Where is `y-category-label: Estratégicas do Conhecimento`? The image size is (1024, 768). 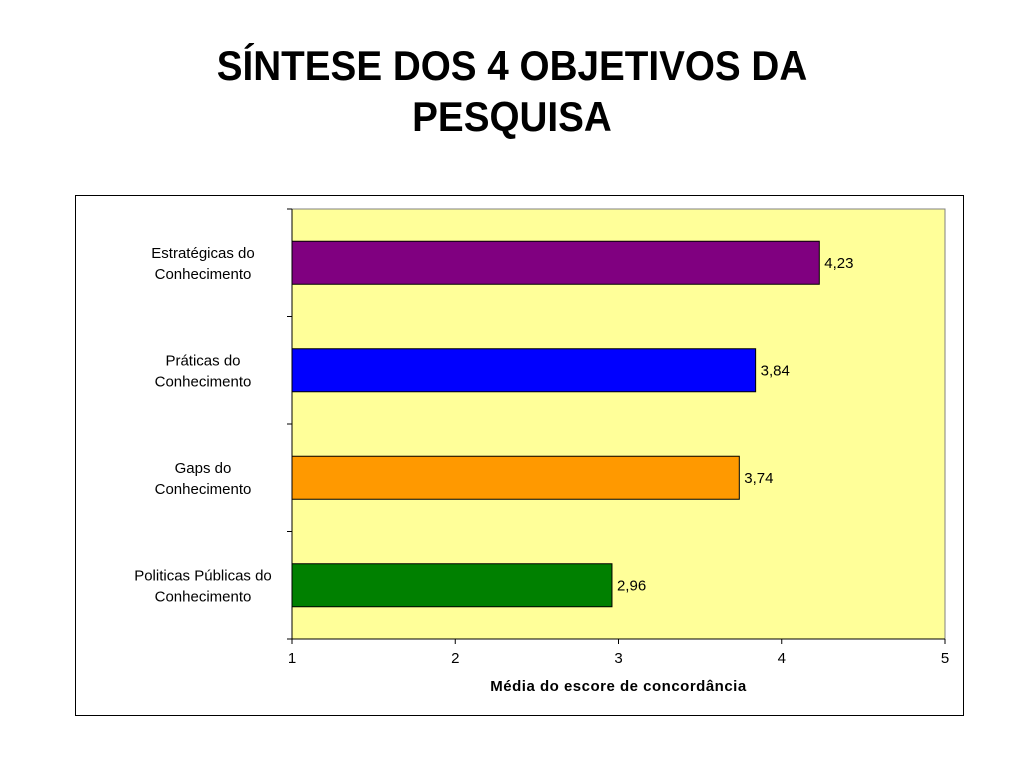
y-category-label: Estratégicas do Conhecimento is located at coordinates (202, 264).